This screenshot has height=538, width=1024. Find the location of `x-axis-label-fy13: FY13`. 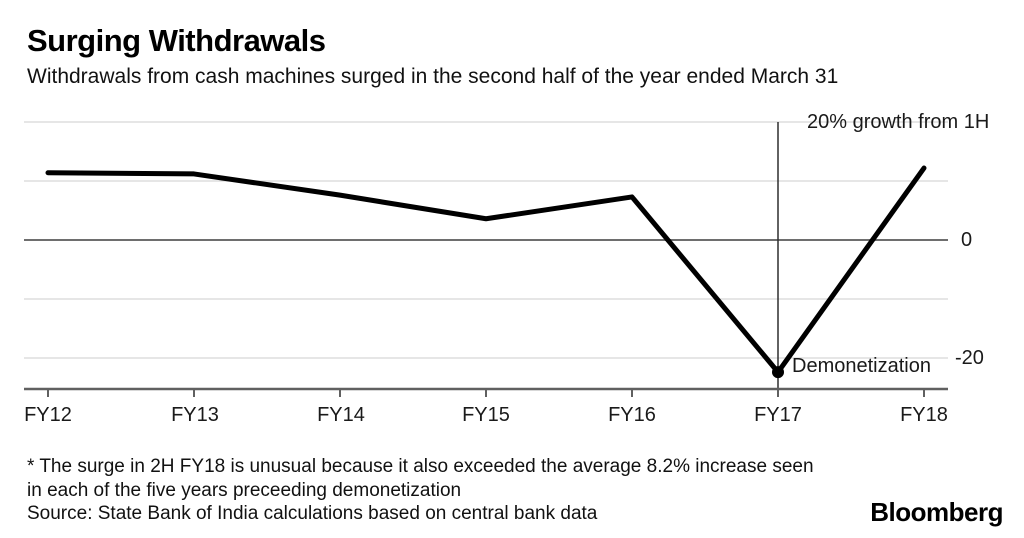

x-axis-label-fy13: FY13 is located at coordinates (195, 415).